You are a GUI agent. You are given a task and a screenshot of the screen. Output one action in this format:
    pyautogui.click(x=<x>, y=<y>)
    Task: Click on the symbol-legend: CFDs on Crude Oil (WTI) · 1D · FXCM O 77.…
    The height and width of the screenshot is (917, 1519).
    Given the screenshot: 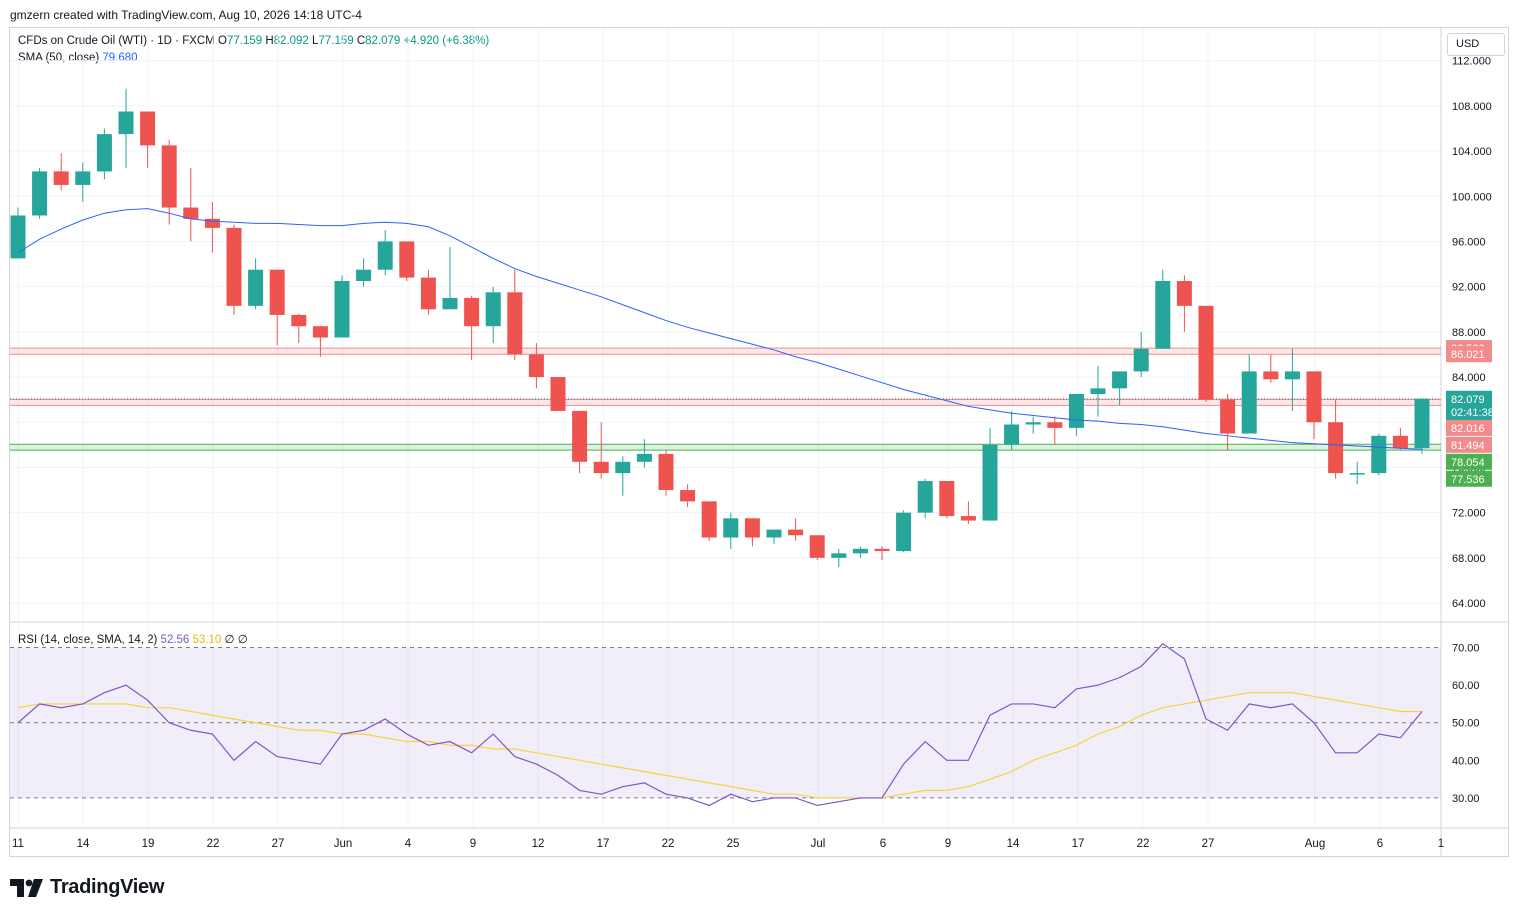 What is the action you would take?
    pyautogui.click(x=253, y=41)
    